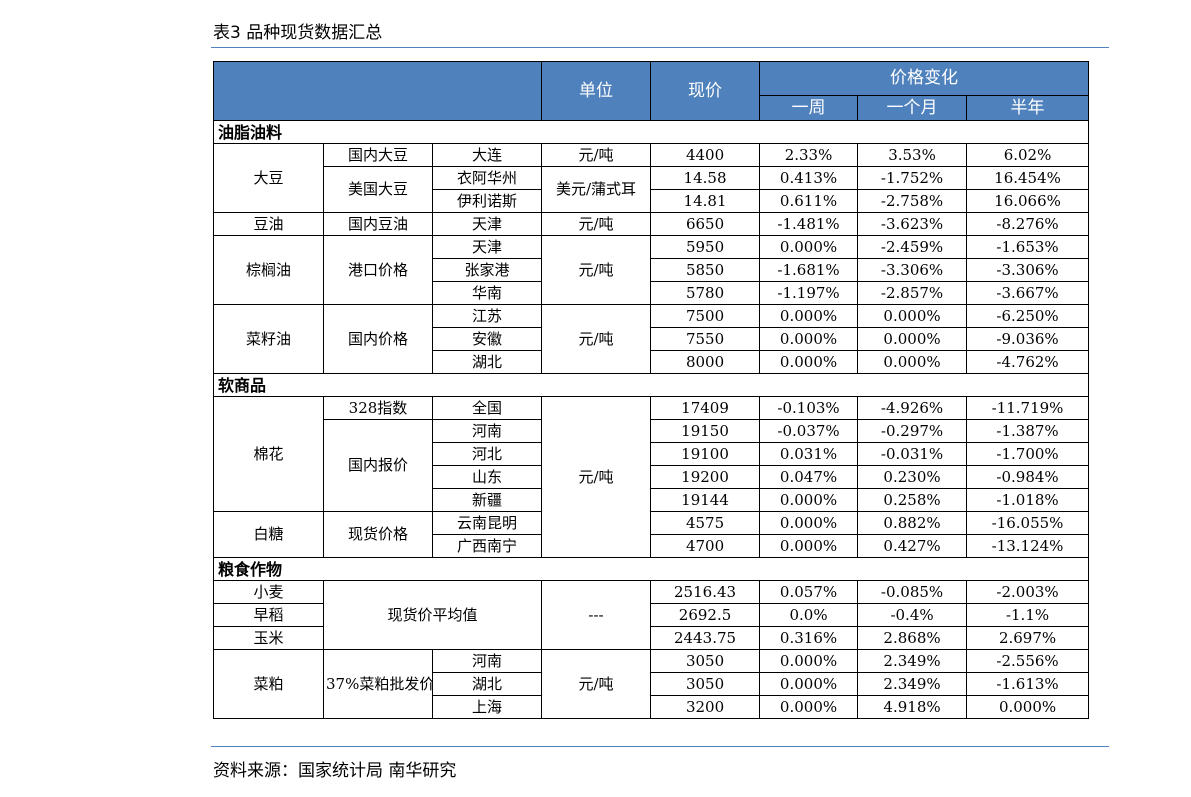  I want to click on location-cell: 华南, so click(487, 293).